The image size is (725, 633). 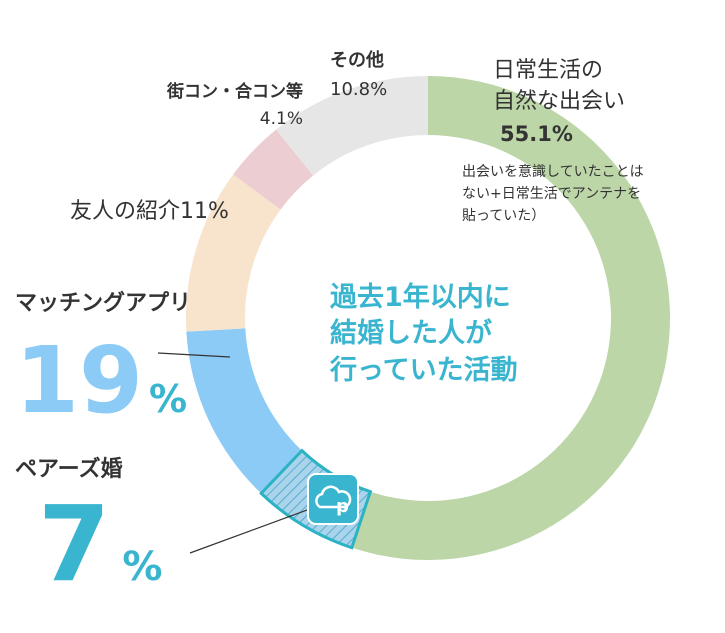 I want to click on value-label: 7%, so click(x=100, y=544).